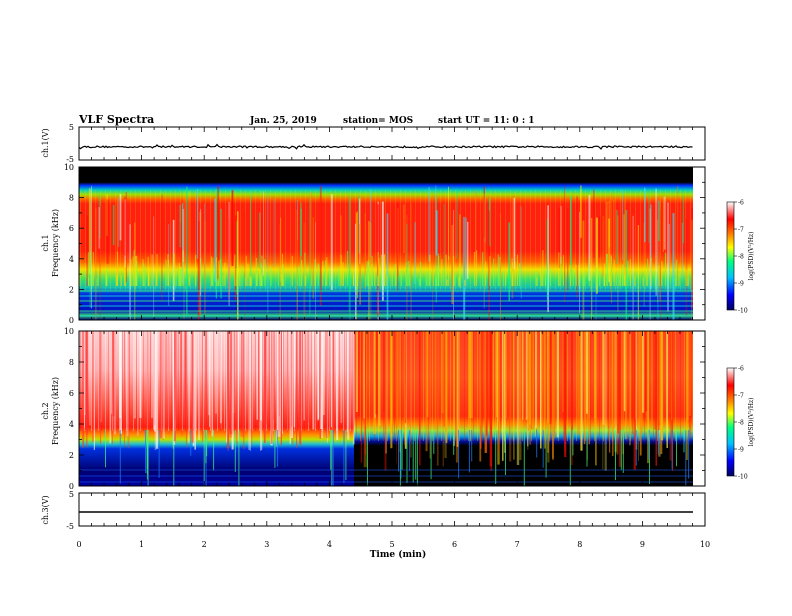 Image resolution: width=792 pixels, height=616 pixels. What do you see at coordinates (385, 146) in the screenshot?
I see `ch1-voltage-trace` at bounding box center [385, 146].